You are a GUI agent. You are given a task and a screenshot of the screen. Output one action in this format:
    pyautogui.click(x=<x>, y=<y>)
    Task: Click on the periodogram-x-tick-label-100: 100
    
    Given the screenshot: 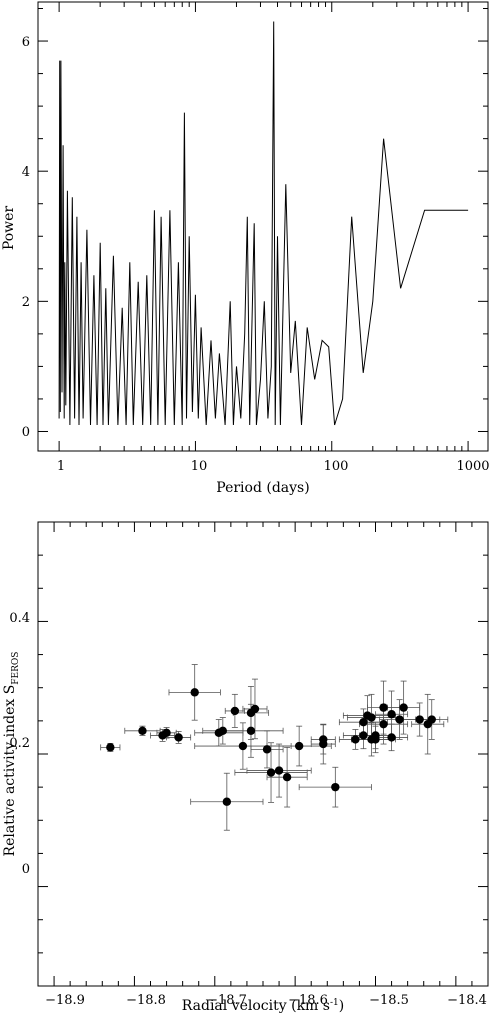 What is the action you would take?
    pyautogui.click(x=336, y=466)
    